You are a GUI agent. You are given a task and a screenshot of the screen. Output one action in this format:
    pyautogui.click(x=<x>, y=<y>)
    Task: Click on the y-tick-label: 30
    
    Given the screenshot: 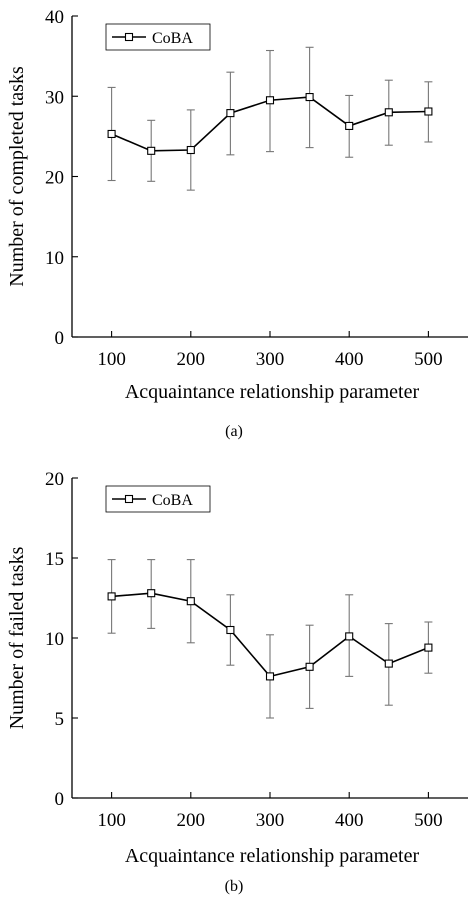 What is the action you would take?
    pyautogui.click(x=54, y=97)
    